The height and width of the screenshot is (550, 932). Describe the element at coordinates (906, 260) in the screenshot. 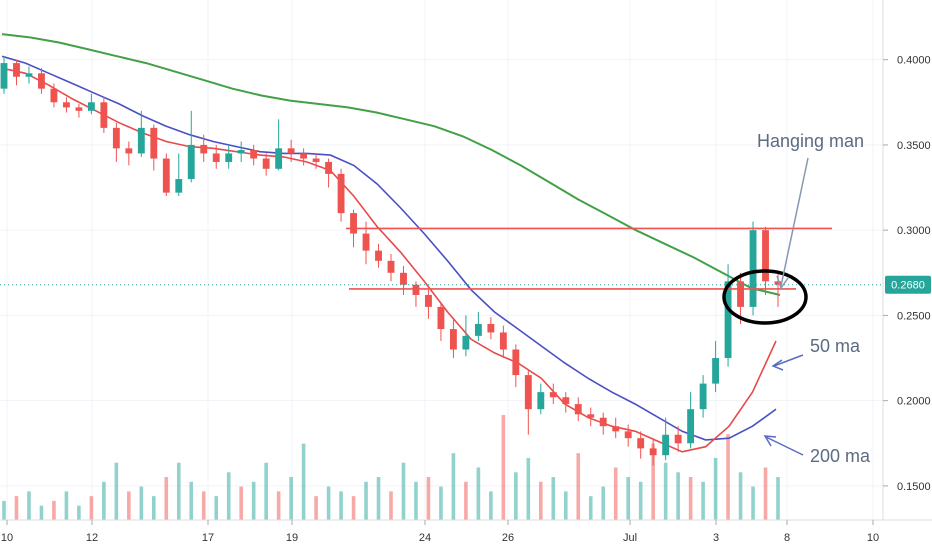

I see `y-axis: 0.4000 0.3500 0.3000 0.2500 0.2000 0.1500` at that location.